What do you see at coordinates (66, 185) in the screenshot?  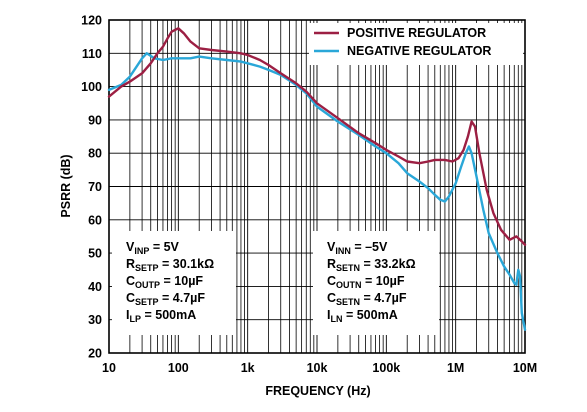 I see `y-axis-label: PSRR (dB)` at bounding box center [66, 185].